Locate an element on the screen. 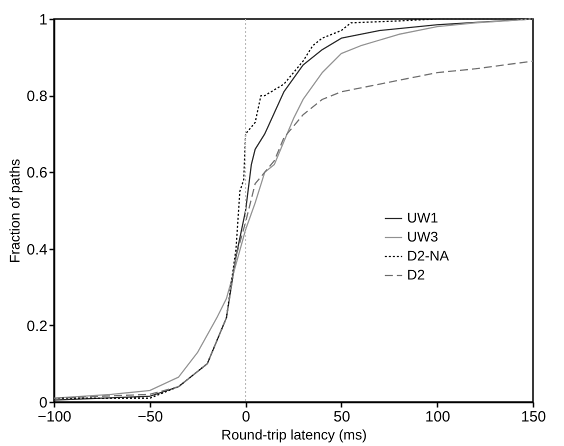  legend-label: D2 is located at coordinates (416, 274).